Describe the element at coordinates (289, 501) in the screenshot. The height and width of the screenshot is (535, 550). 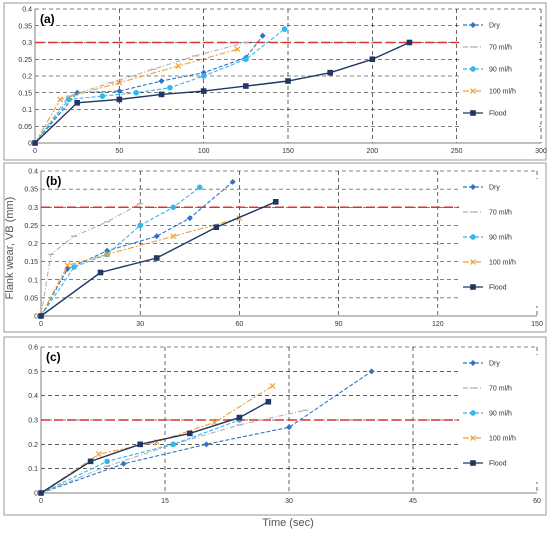
I see `x-tick-label: 30` at that location.